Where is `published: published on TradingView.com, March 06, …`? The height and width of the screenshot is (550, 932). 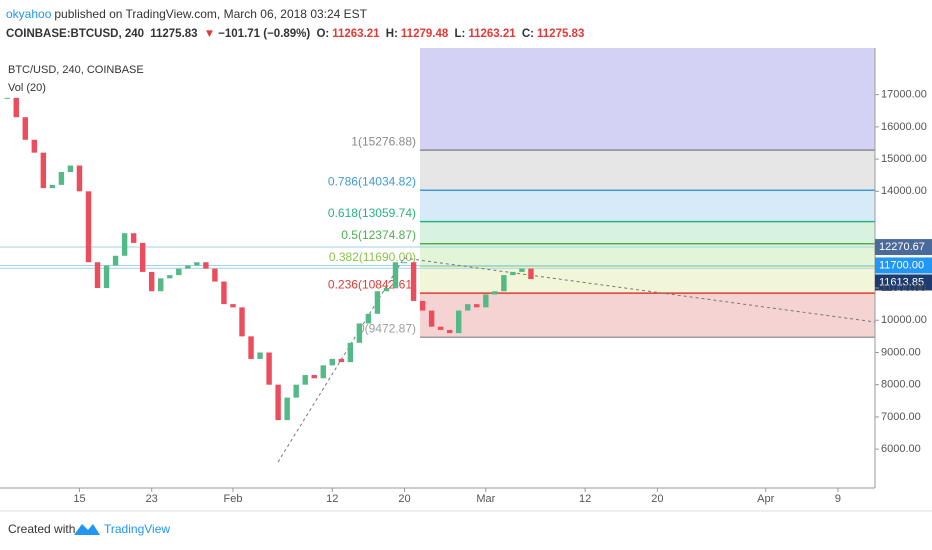
published: published on TradingView.com, March 06, … is located at coordinates (211, 14).